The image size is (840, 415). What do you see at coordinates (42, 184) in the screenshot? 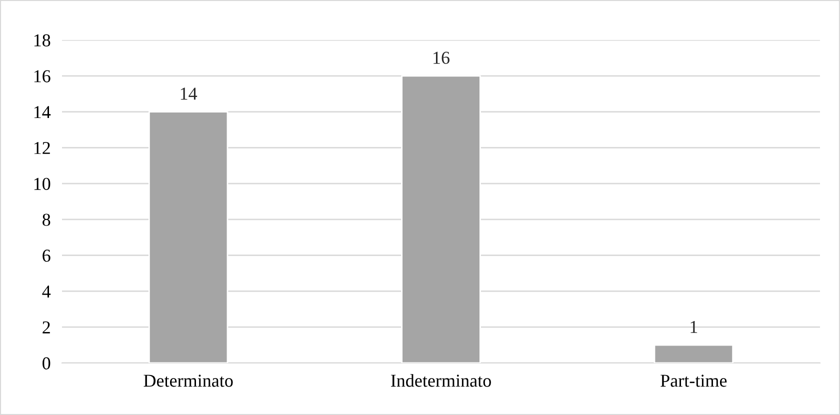
I see `y-tick-label: 10` at bounding box center [42, 184].